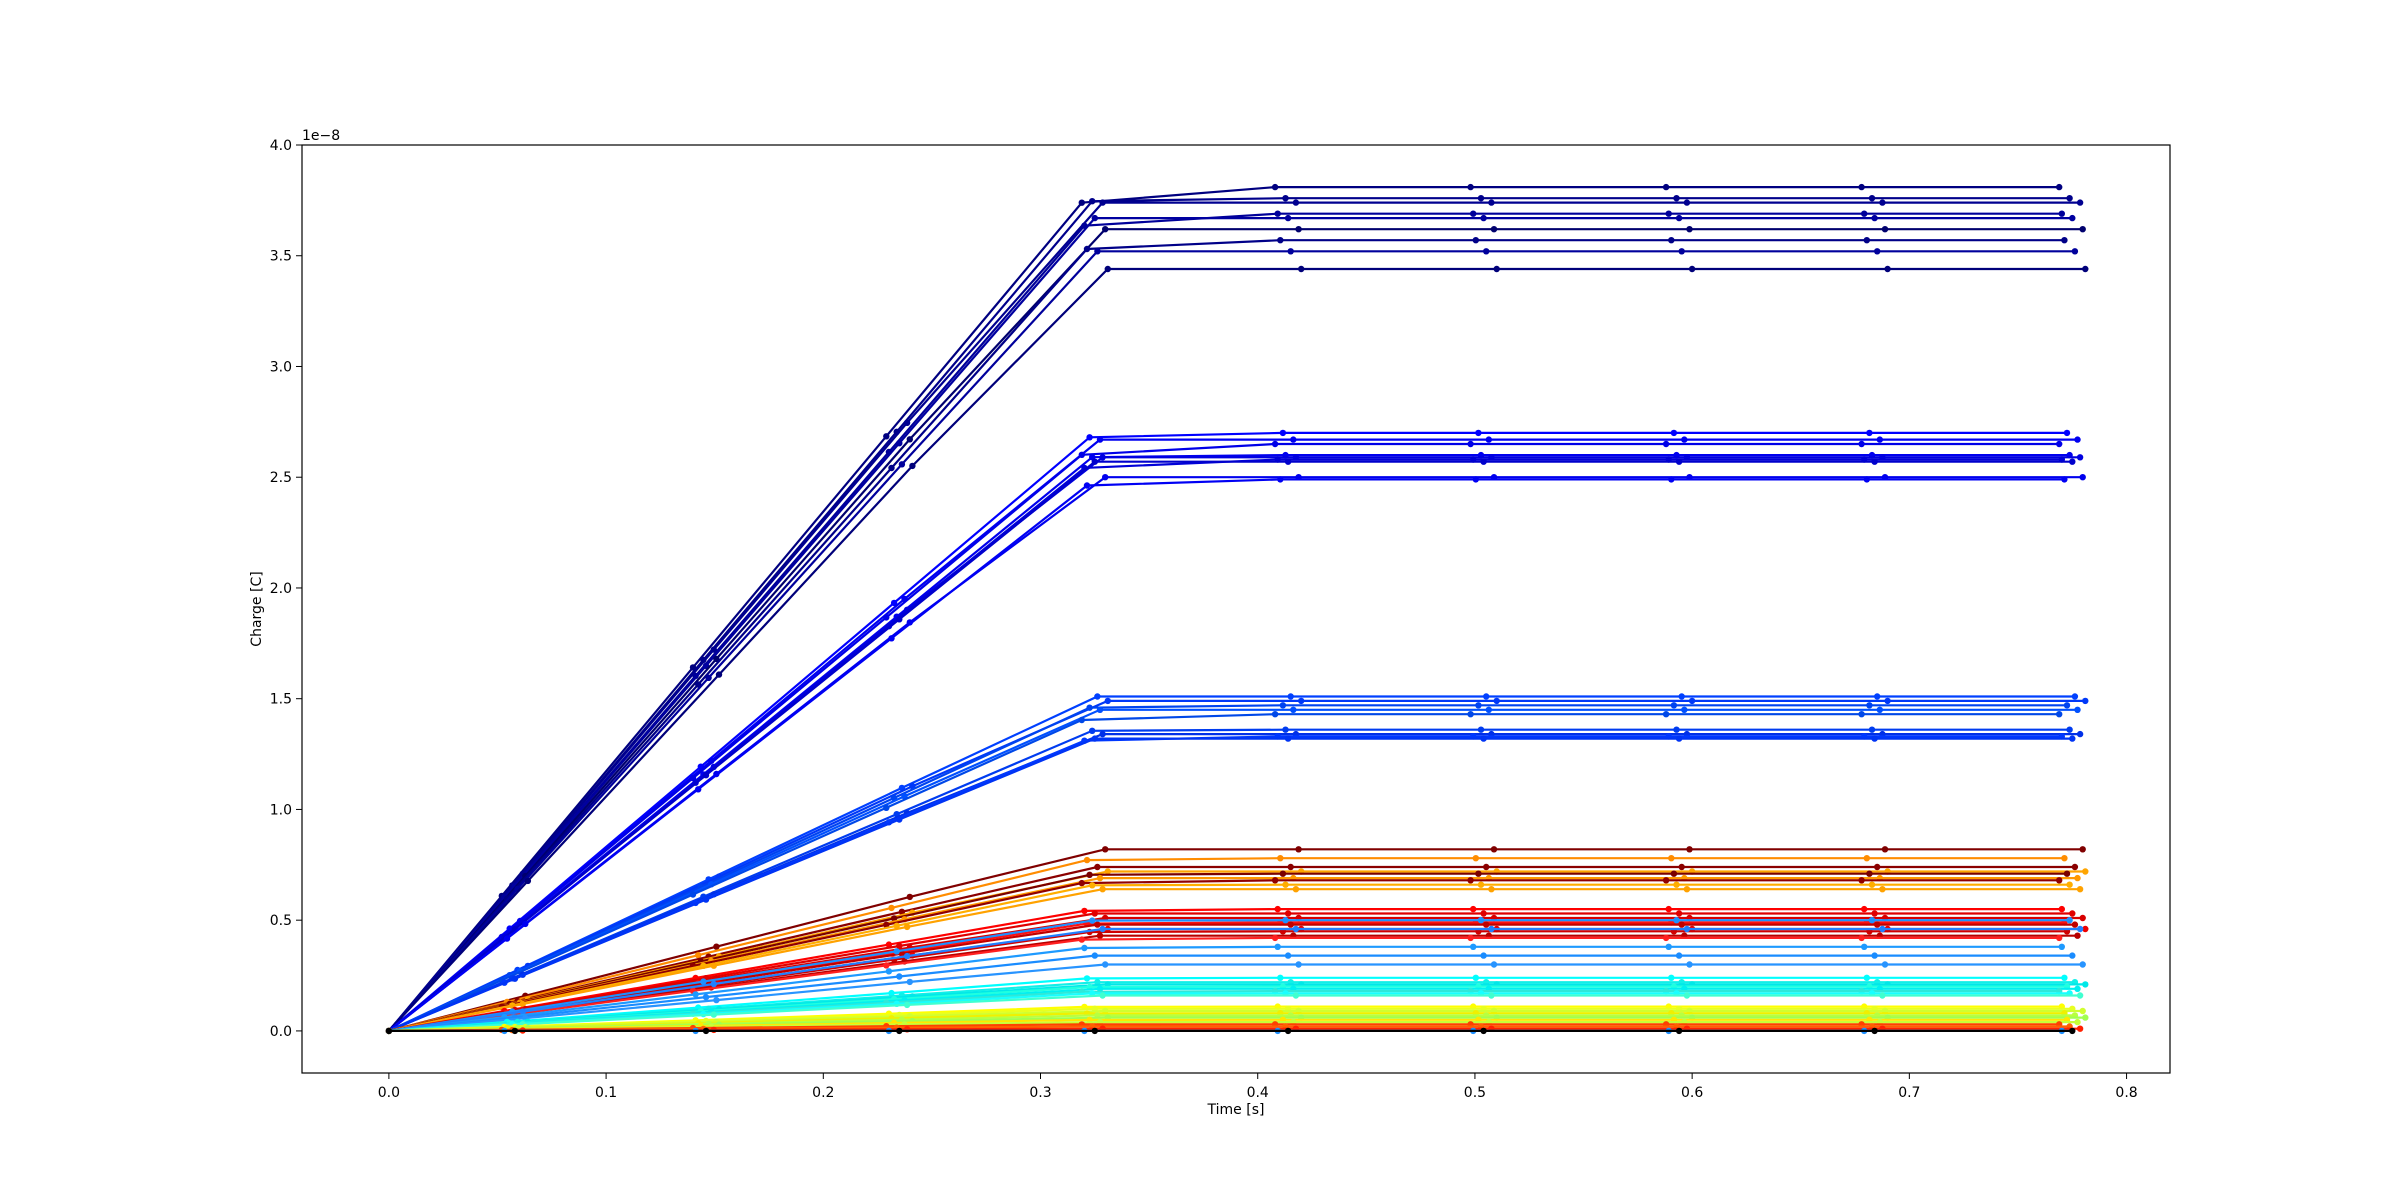  Describe the element at coordinates (1692, 1093) in the screenshot. I see `x-tick-label: 0.6` at that location.